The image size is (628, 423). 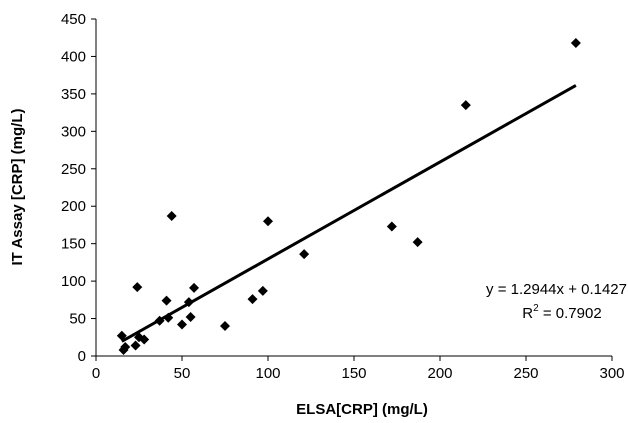 What do you see at coordinates (78, 188) in the screenshot?
I see `y-axis-ticks: 0 50 100 150 200 250 300 350 400 450` at bounding box center [78, 188].